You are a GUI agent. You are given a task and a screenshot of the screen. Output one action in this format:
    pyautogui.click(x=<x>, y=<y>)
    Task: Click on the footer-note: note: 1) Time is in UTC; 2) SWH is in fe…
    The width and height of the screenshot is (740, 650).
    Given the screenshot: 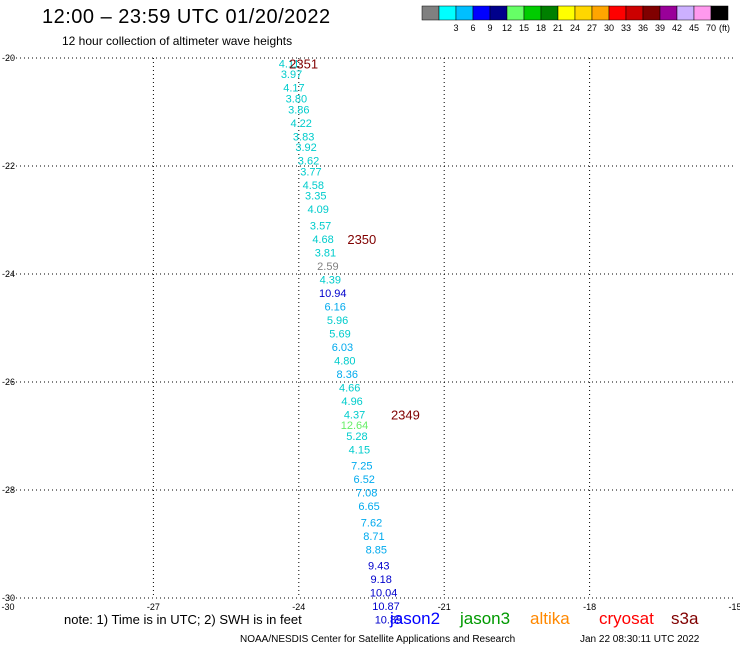 What is the action you would take?
    pyautogui.click(x=183, y=619)
    